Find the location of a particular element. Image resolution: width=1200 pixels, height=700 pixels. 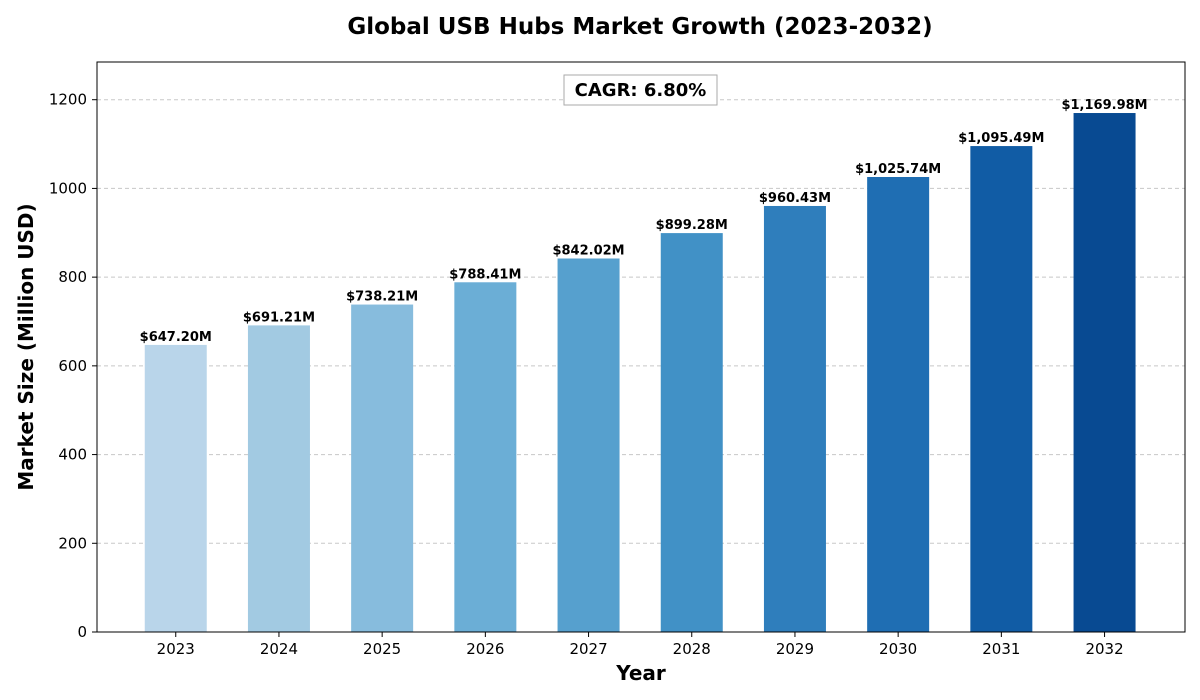

bar-value-label: $960.43M is located at coordinates (795, 198).